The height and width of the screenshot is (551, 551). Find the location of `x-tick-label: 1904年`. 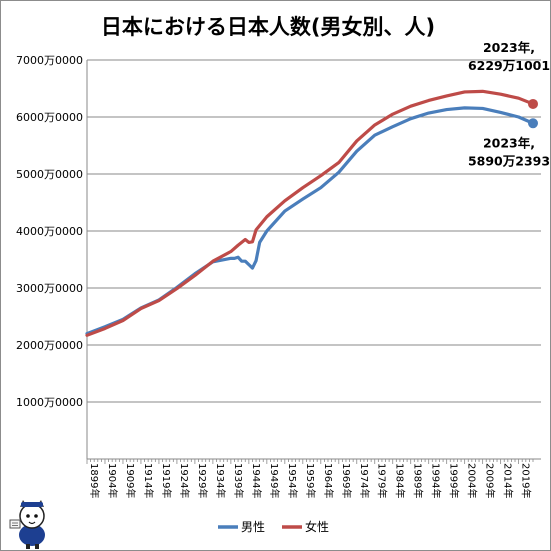

x-tick-label: 1904年 is located at coordinates (112, 480).